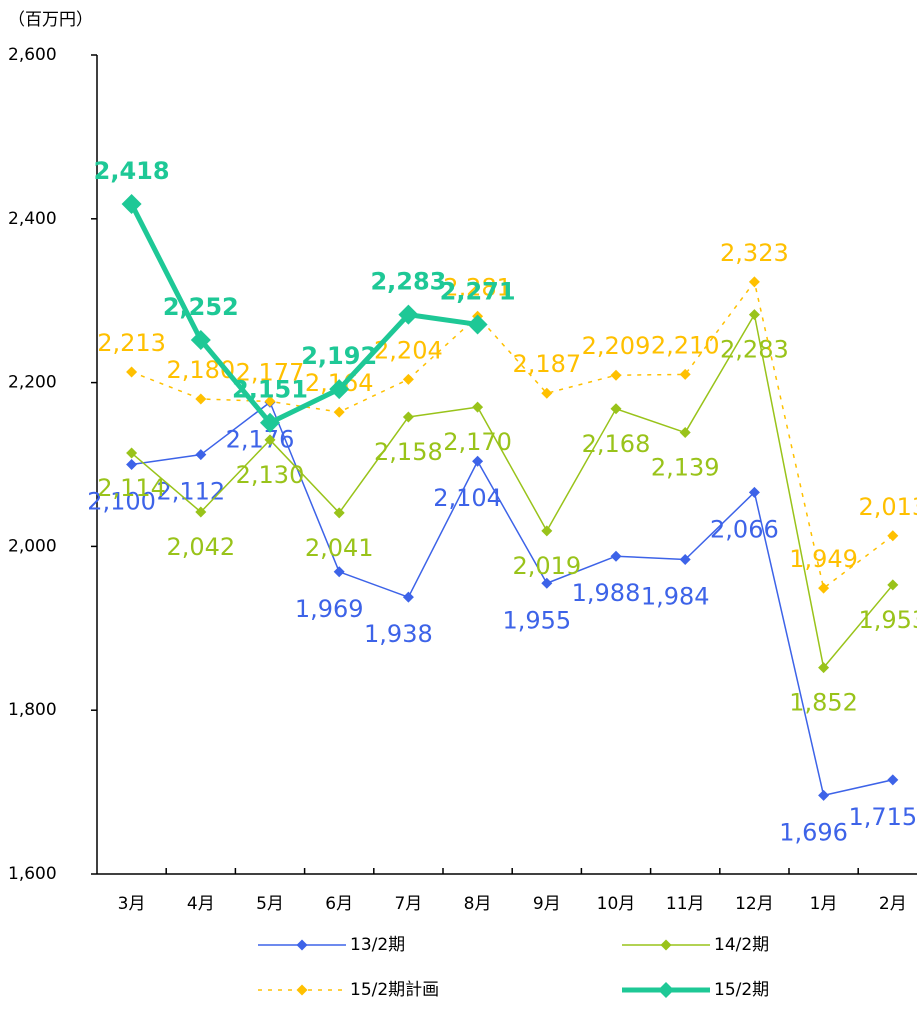 The image size is (917, 1011). I want to click on value-label: 2,168, so click(616, 444).